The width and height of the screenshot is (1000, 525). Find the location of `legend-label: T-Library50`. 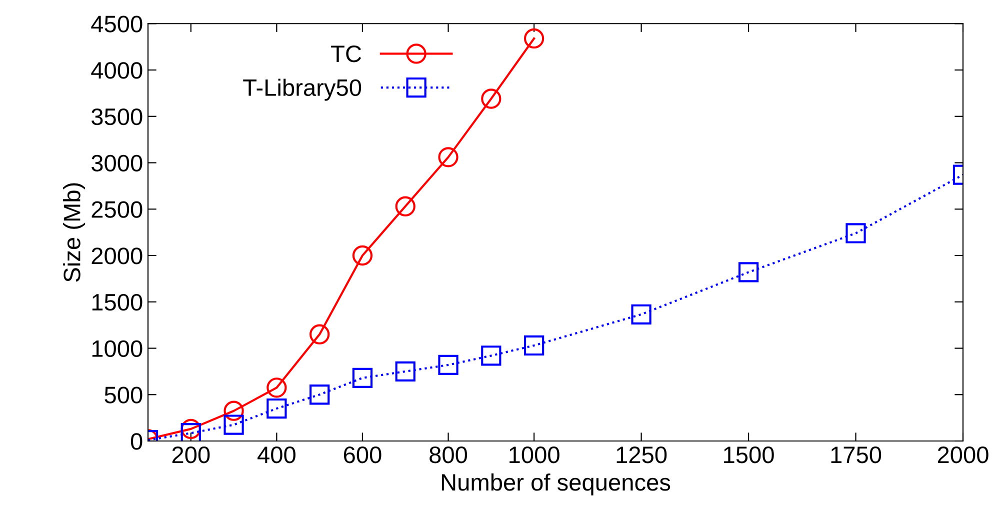

legend-label: T-Library50 is located at coordinates (302, 89).